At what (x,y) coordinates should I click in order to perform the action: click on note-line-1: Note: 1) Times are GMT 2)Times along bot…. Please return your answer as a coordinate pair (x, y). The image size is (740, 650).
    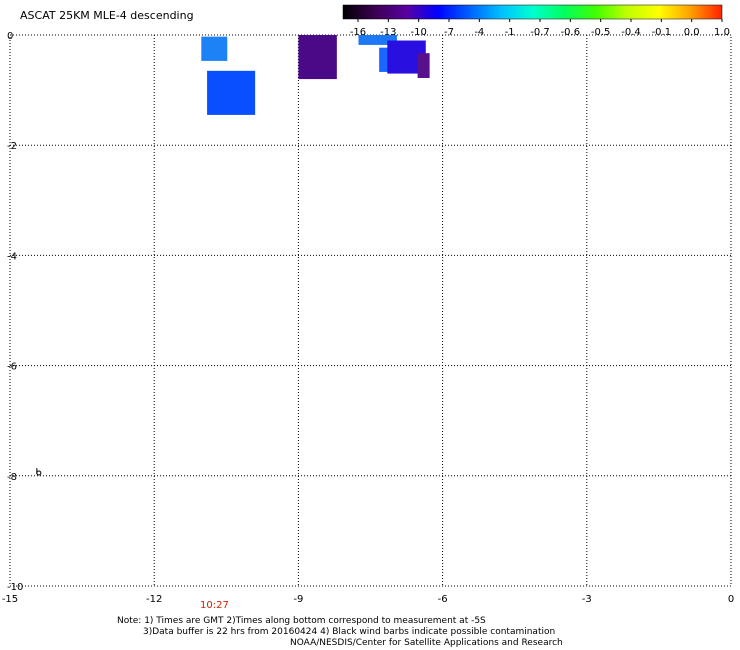
    Looking at the image, I should click on (301, 621).